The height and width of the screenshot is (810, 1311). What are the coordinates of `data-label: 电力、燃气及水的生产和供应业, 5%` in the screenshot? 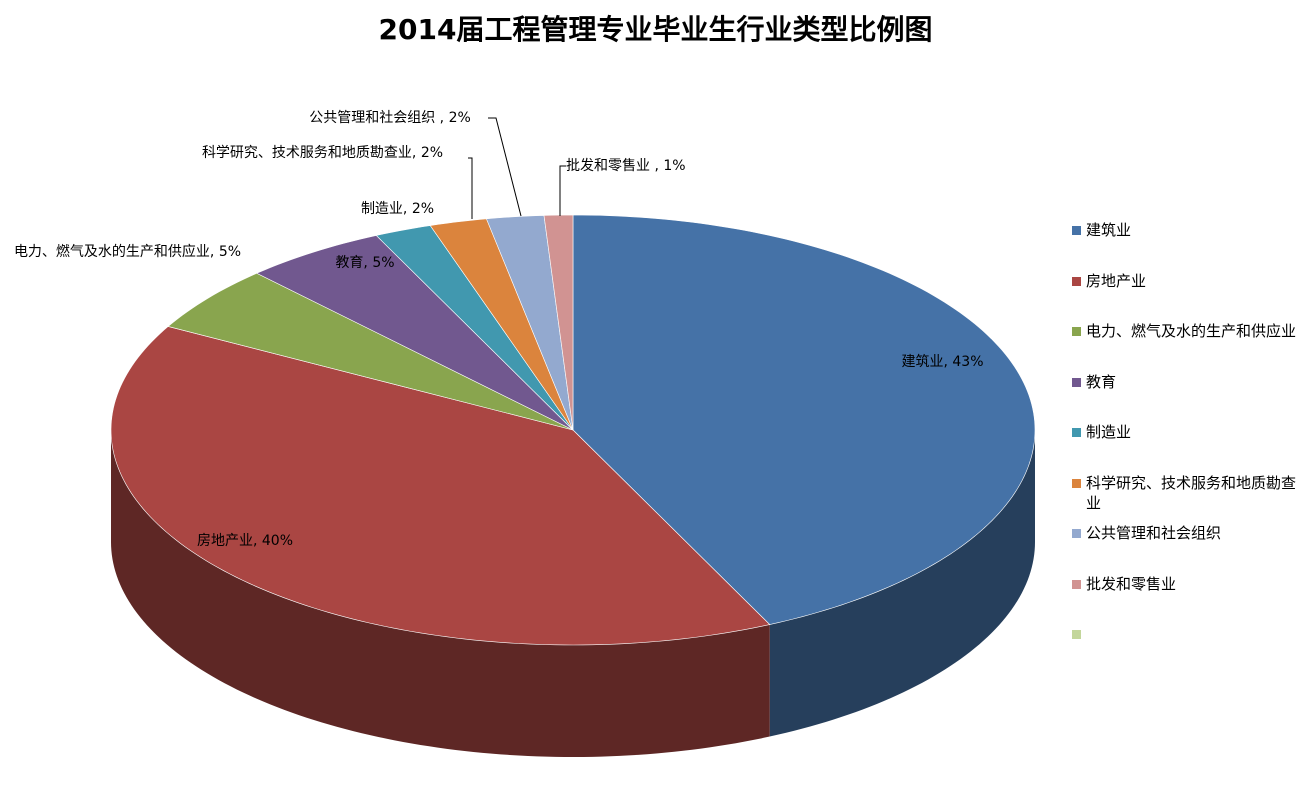 It's located at (127, 252).